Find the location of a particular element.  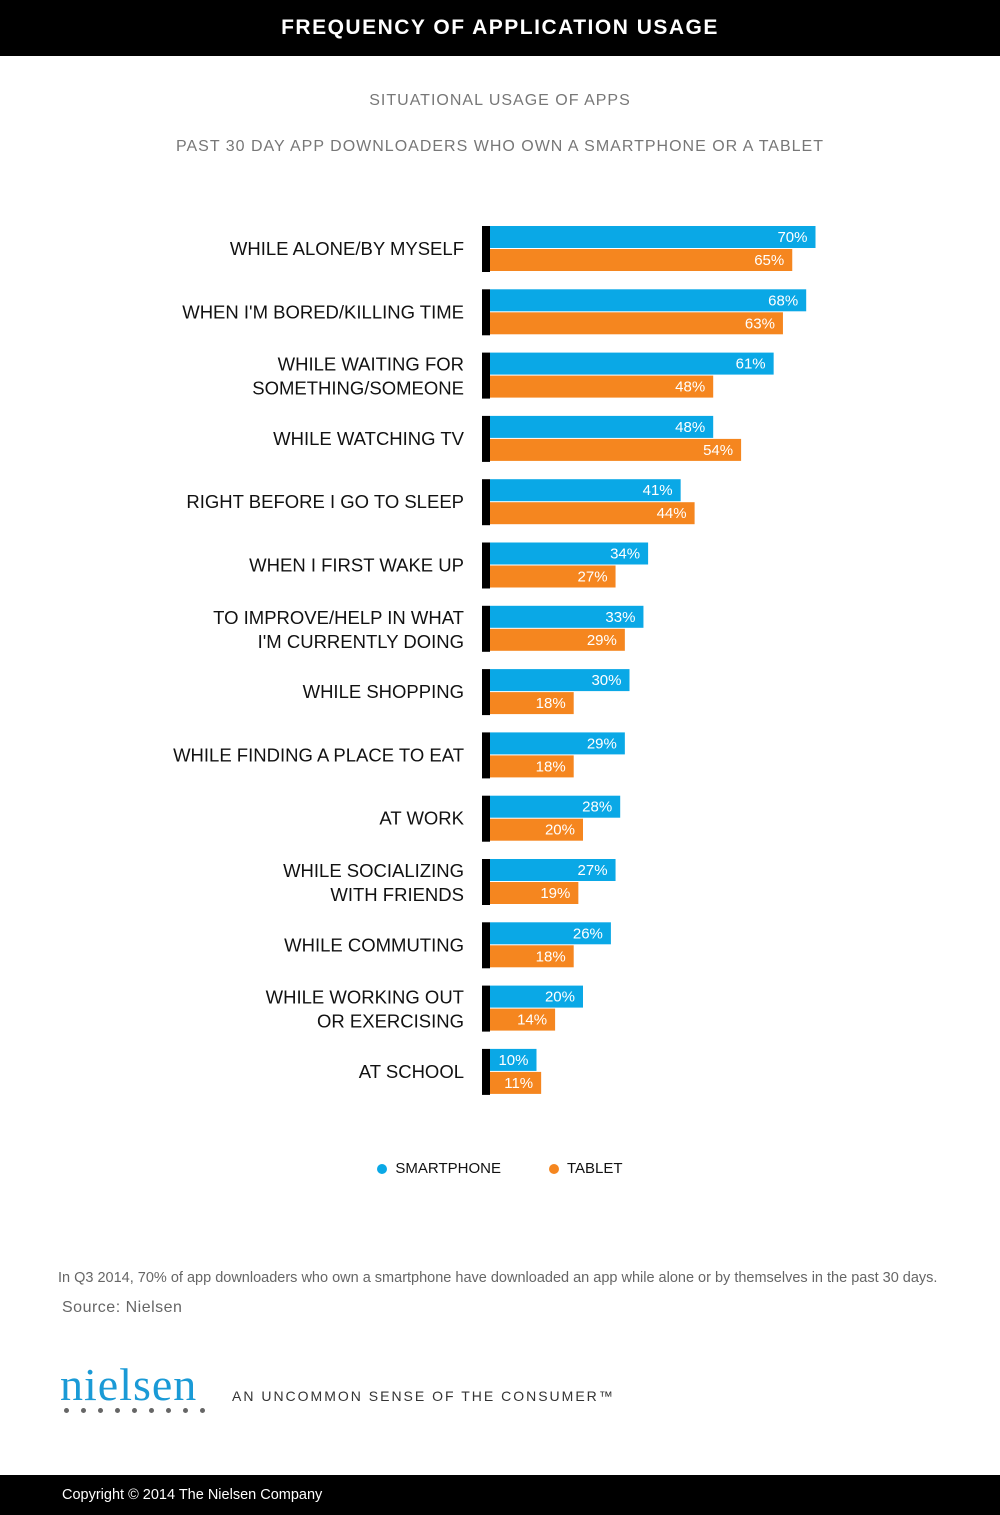

data-label: 61% is located at coordinates (751, 364).